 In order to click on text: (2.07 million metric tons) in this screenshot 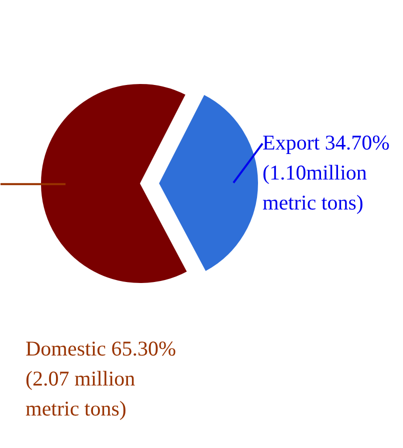, I will do `click(81, 393)`.